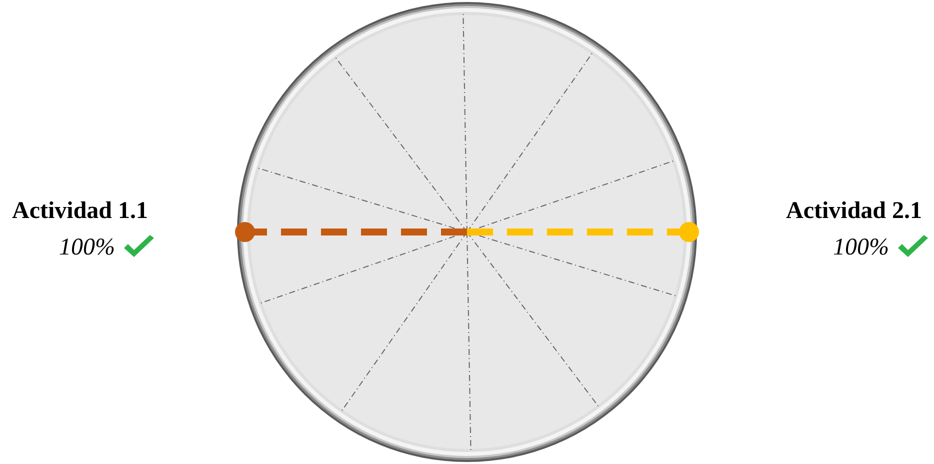 The width and height of the screenshot is (934, 464). I want to click on category-label: Actividad 1.1, so click(80, 211).